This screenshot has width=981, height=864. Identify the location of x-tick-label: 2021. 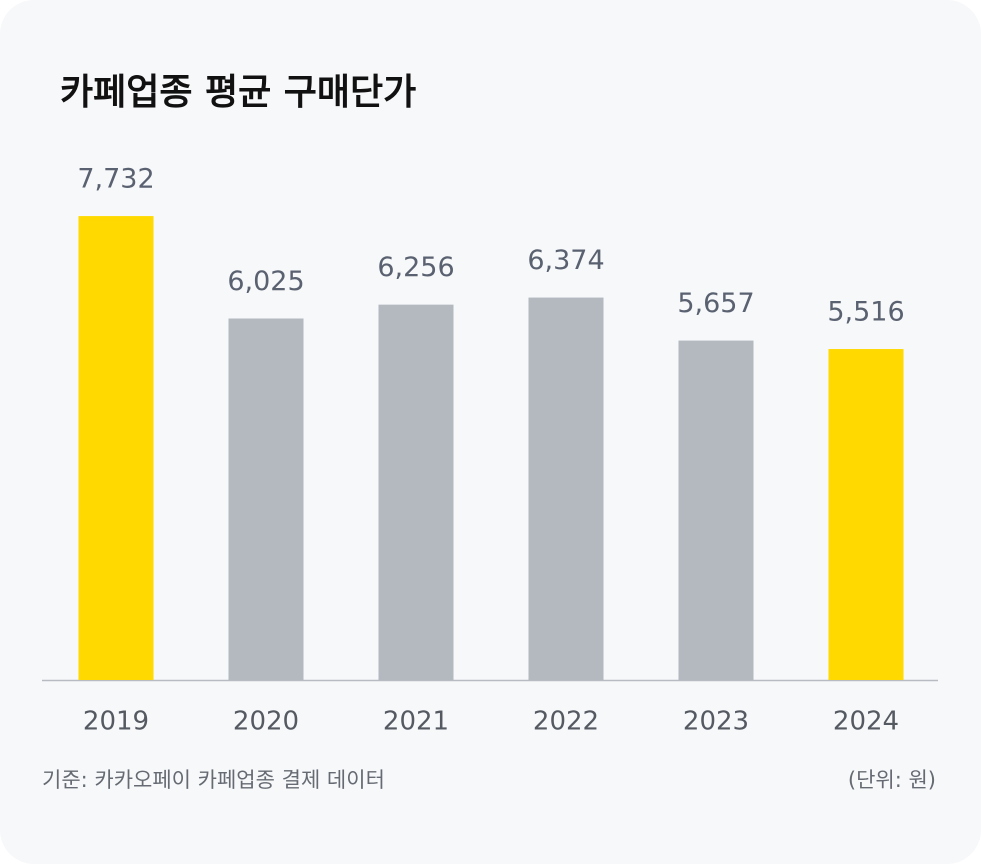
(416, 722).